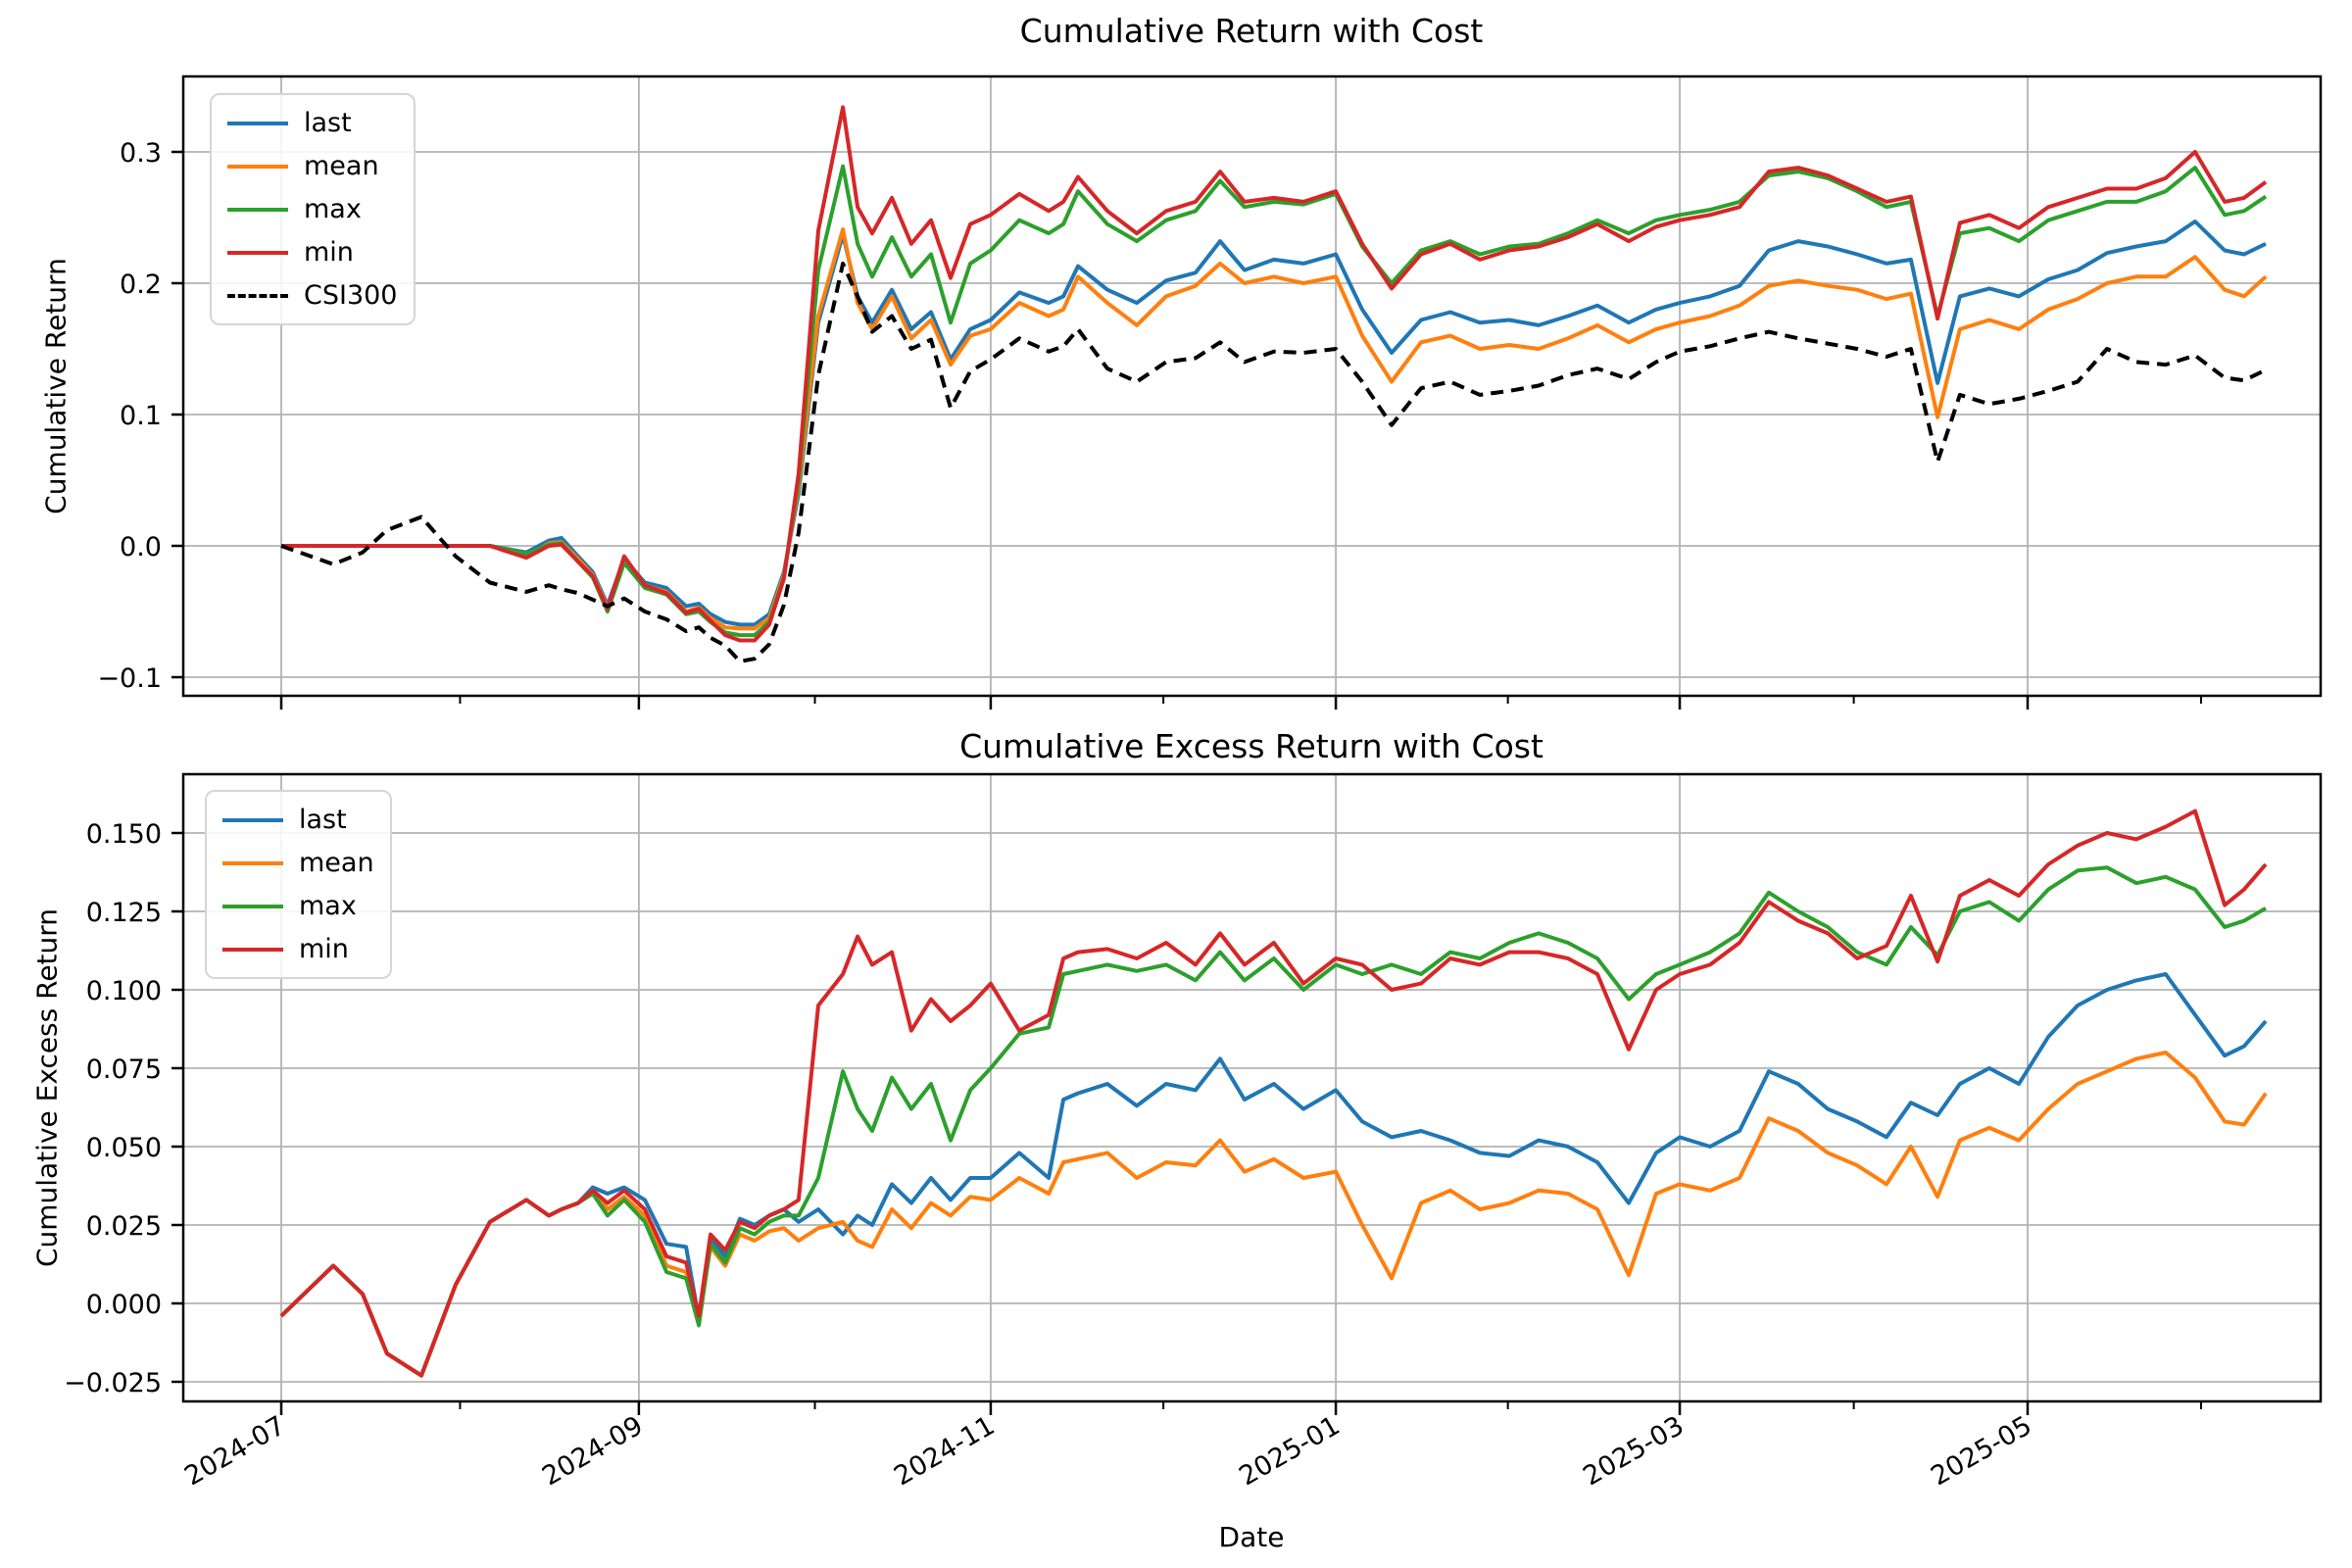  What do you see at coordinates (944, 1451) in the screenshot?
I see `x-tick-label: 2024-11` at bounding box center [944, 1451].